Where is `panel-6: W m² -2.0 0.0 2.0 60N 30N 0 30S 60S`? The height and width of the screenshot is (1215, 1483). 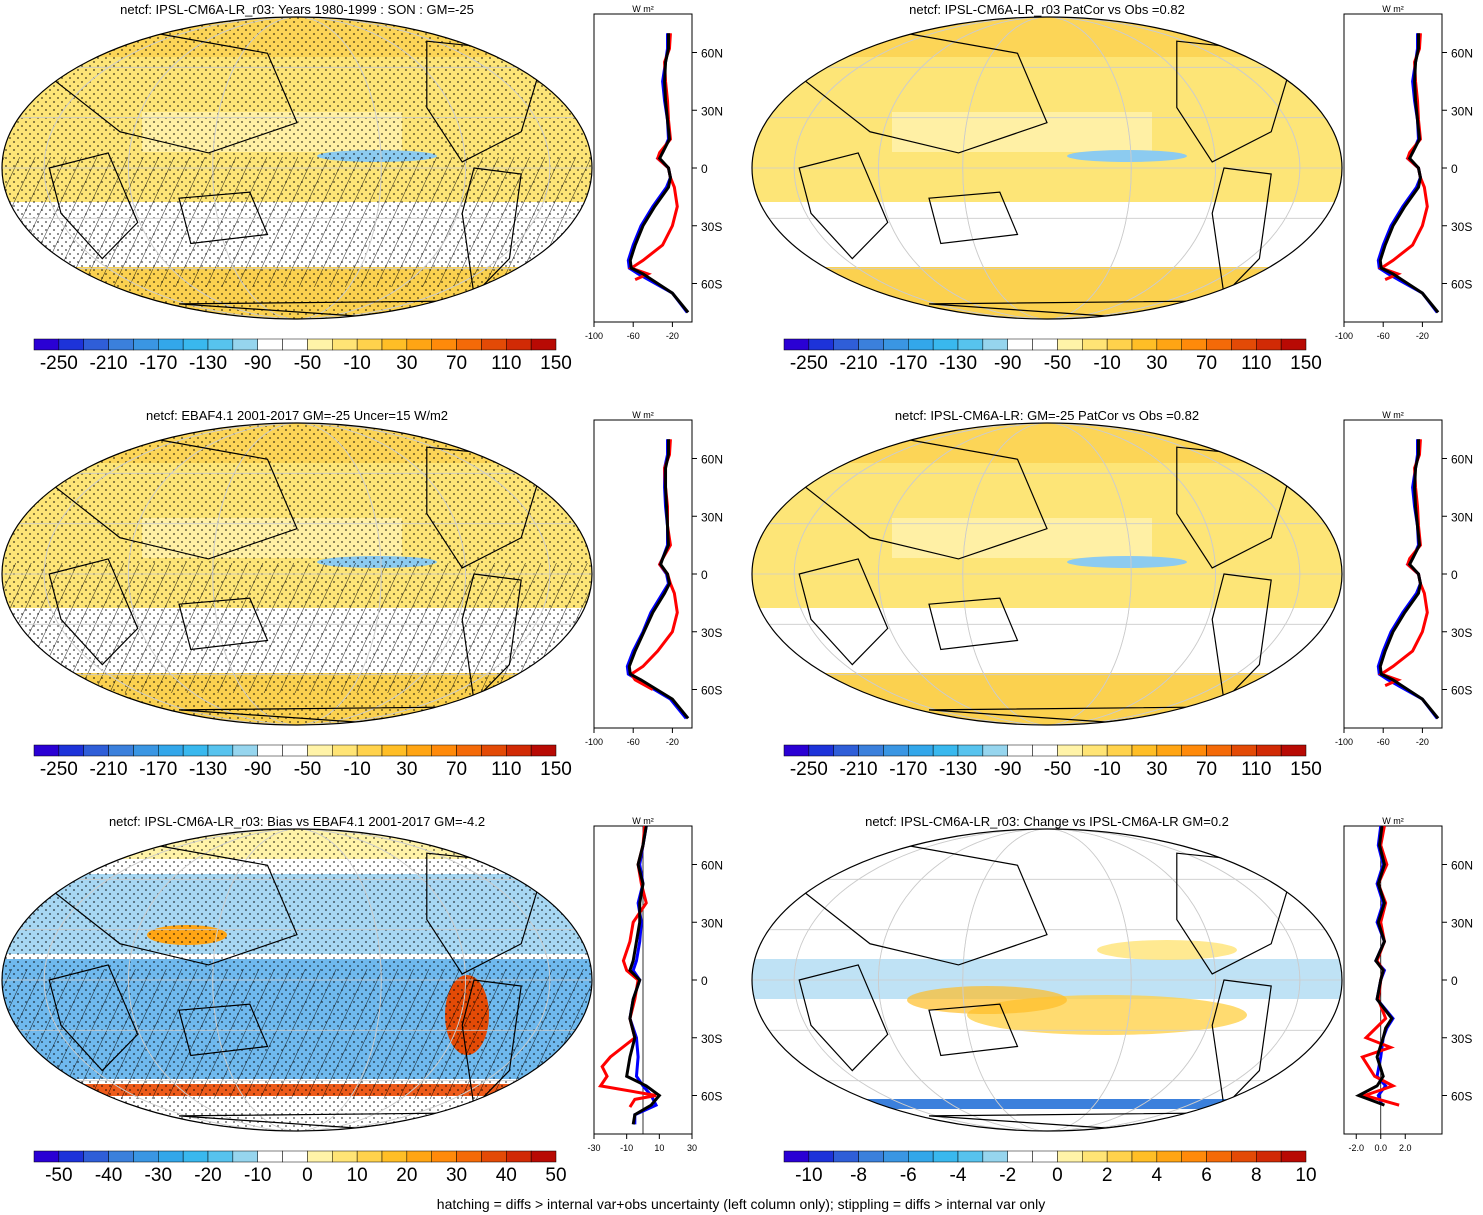 panel-6: W m² -2.0 0.0 2.0 60N 30N 0 30S 60S is located at coordinates (1112, 989).